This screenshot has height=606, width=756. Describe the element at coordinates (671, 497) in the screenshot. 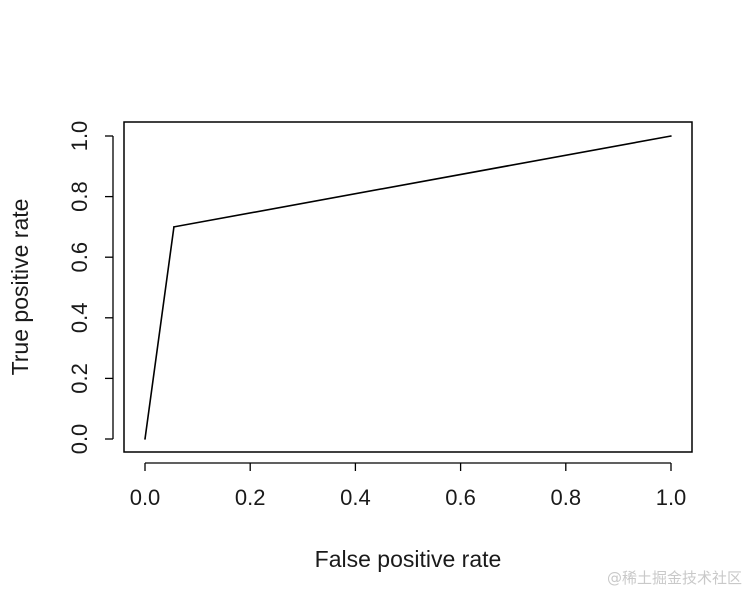

I see `x-tick-label: 1.0` at that location.